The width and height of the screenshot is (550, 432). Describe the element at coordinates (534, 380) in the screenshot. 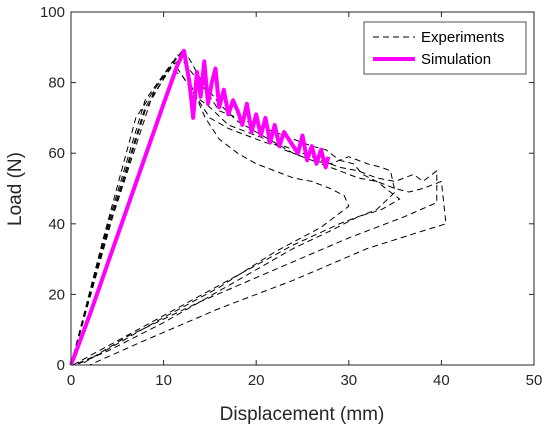

I see `x-tick-label: 50` at that location.